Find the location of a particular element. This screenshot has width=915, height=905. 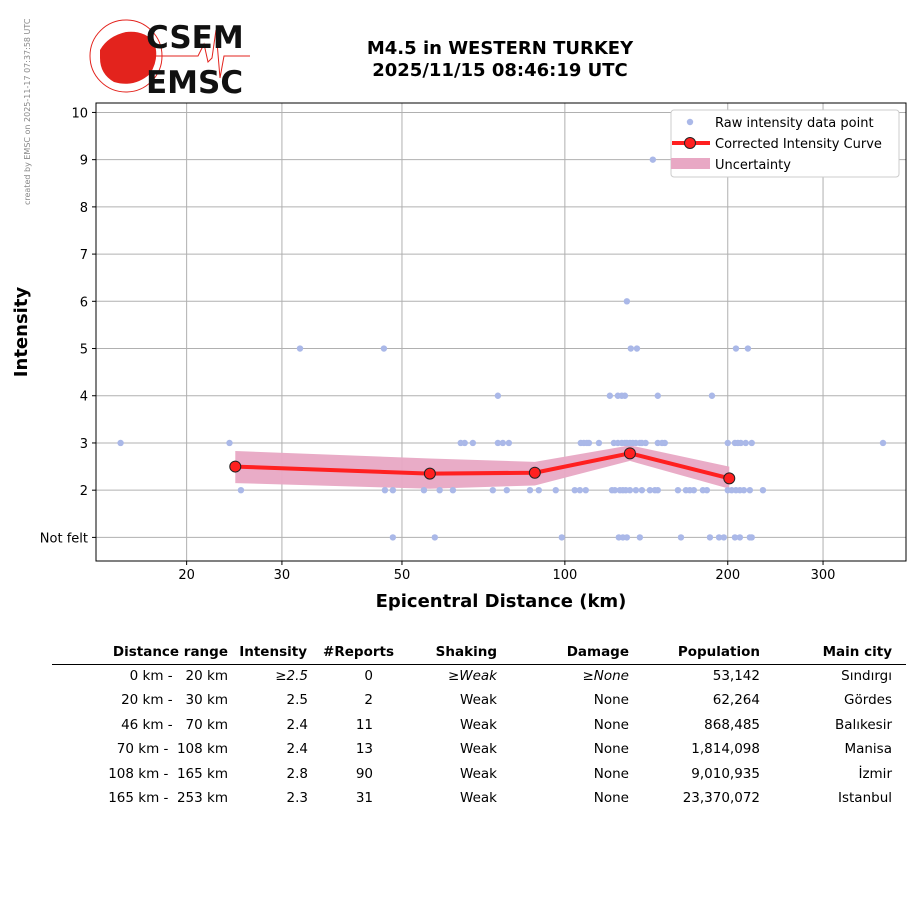

table-header: Intensity is located at coordinates (273, 652).